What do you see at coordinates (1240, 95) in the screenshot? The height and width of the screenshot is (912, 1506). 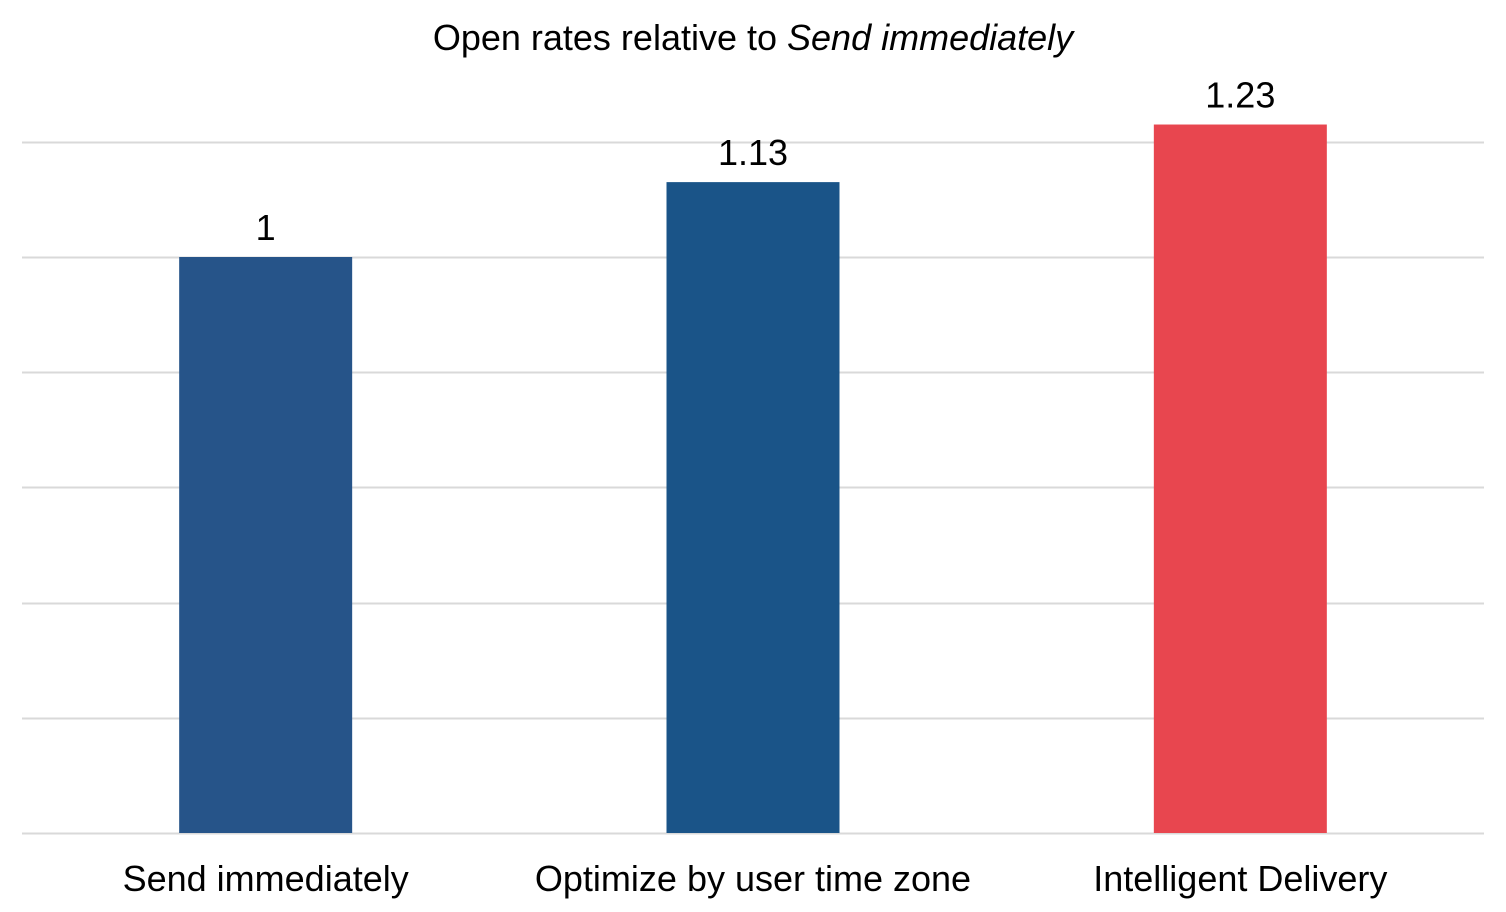 I see `data-label-2: 1.23` at bounding box center [1240, 95].